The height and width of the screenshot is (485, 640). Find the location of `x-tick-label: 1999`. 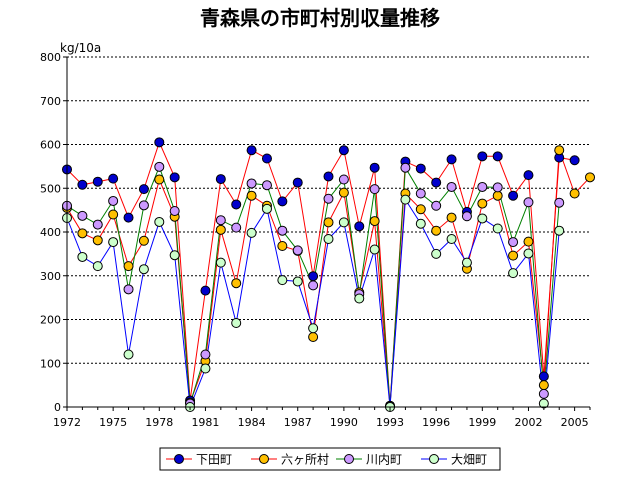

x-tick-label: 1999 is located at coordinates (482, 422).